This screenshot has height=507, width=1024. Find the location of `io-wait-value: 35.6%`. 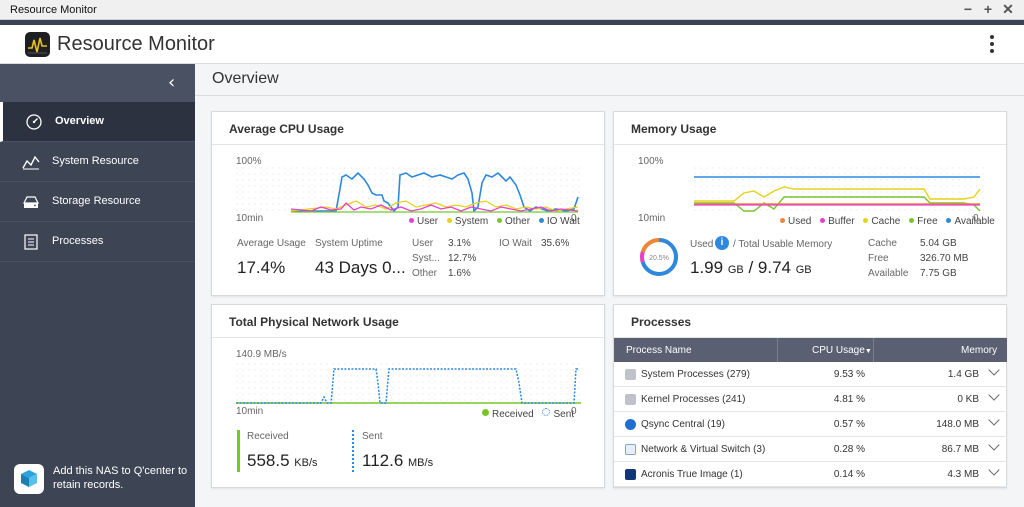

io-wait-value: 35.6% is located at coordinates (555, 243).